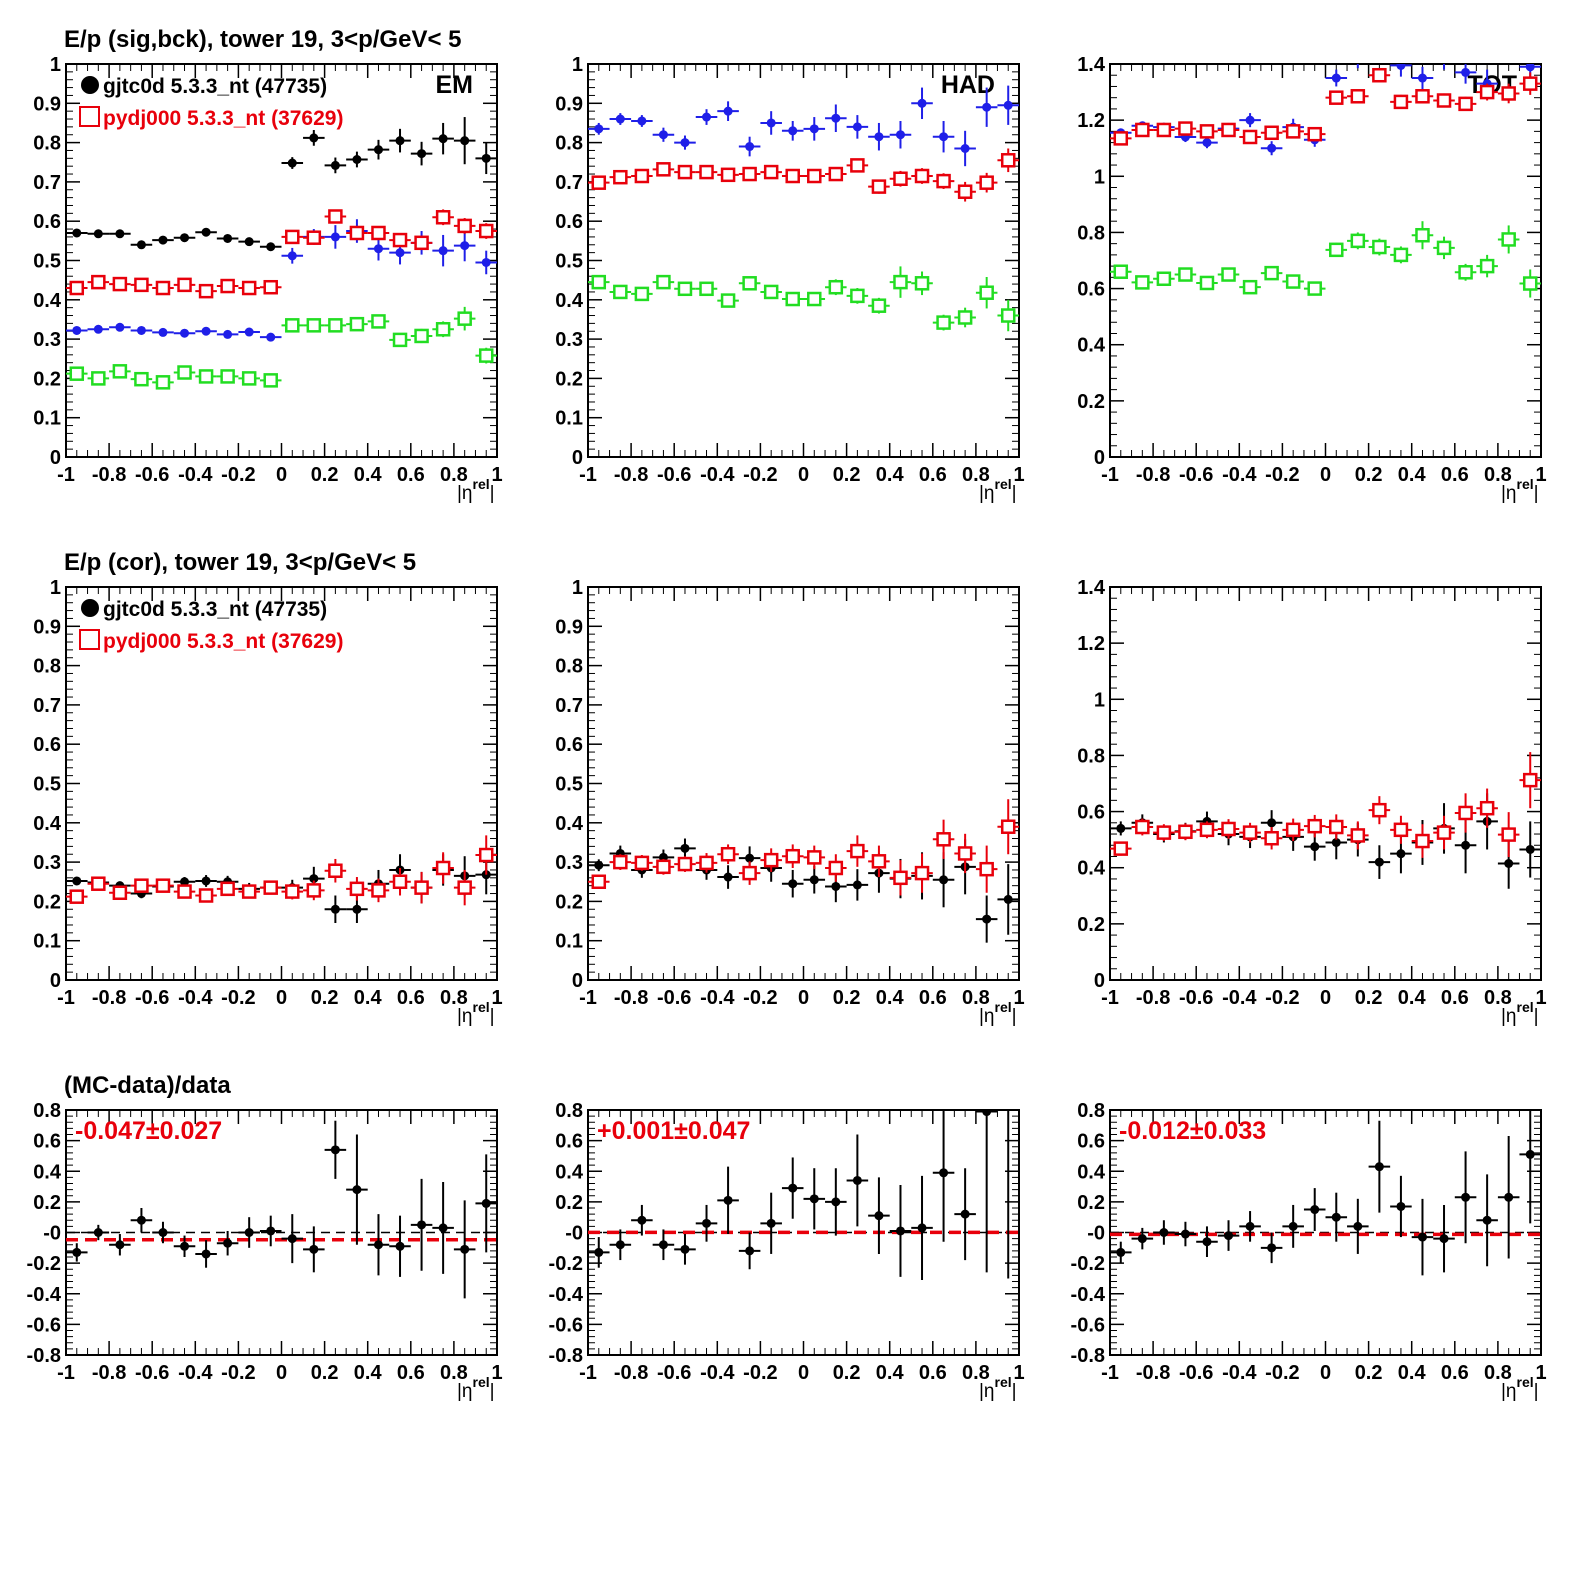  Describe the element at coordinates (1091, 346) in the screenshot. I see `y-tick-label: 0.4` at that location.